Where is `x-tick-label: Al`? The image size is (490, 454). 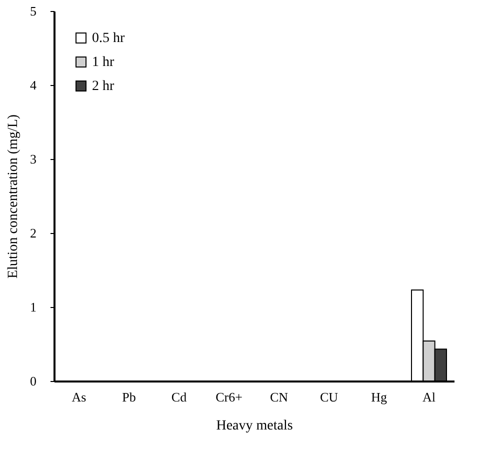 x-tick-label: Al is located at coordinates (429, 397).